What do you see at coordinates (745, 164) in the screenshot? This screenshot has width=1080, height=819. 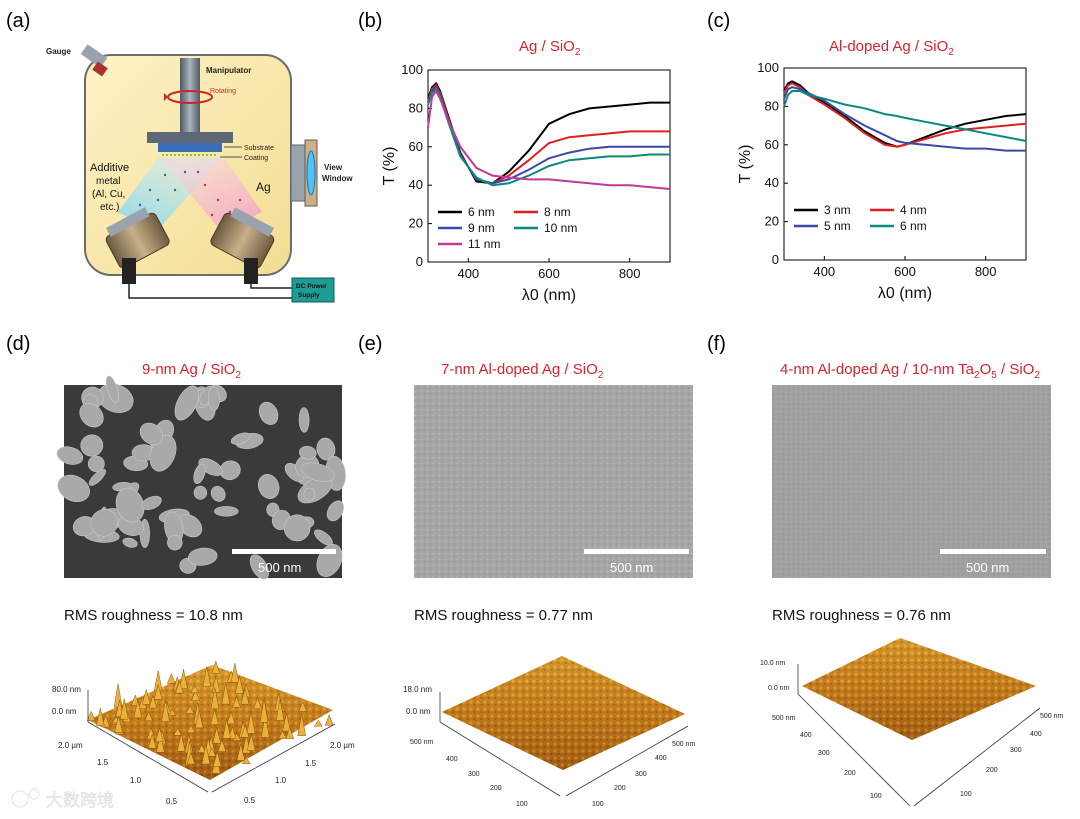 I see `y-axis-label: T (%)` at bounding box center [745, 164].